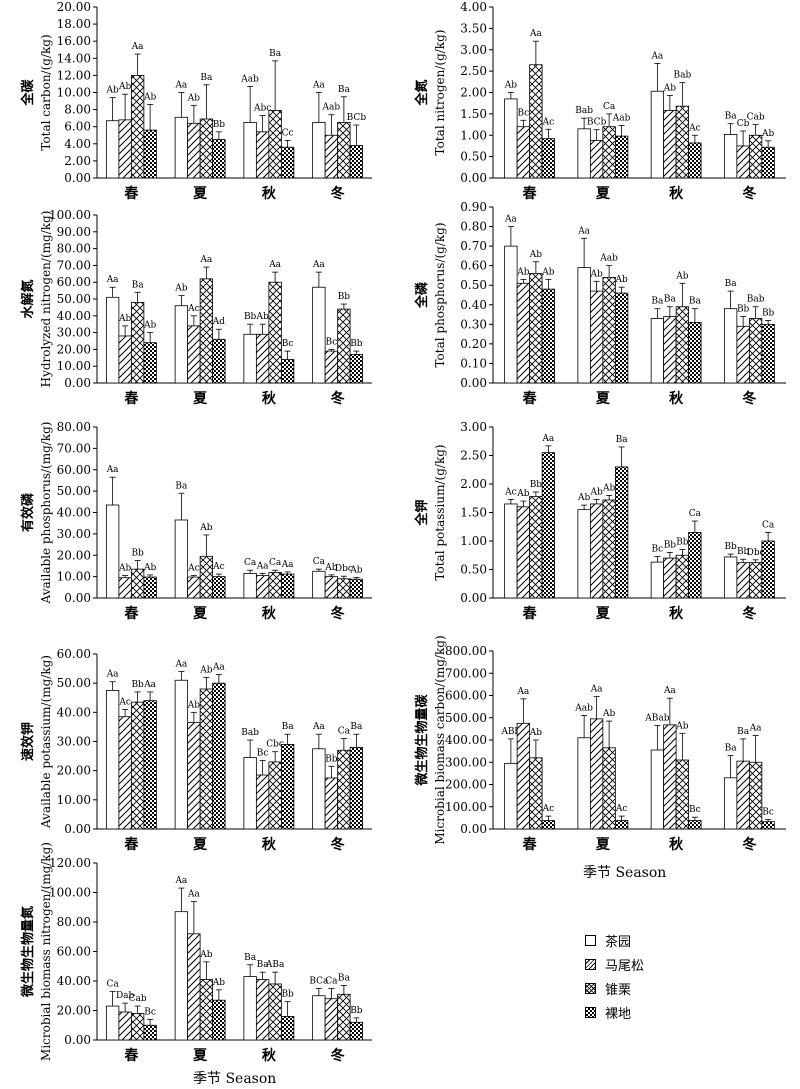  I want to click on significance-label: Ca, so click(768, 525).